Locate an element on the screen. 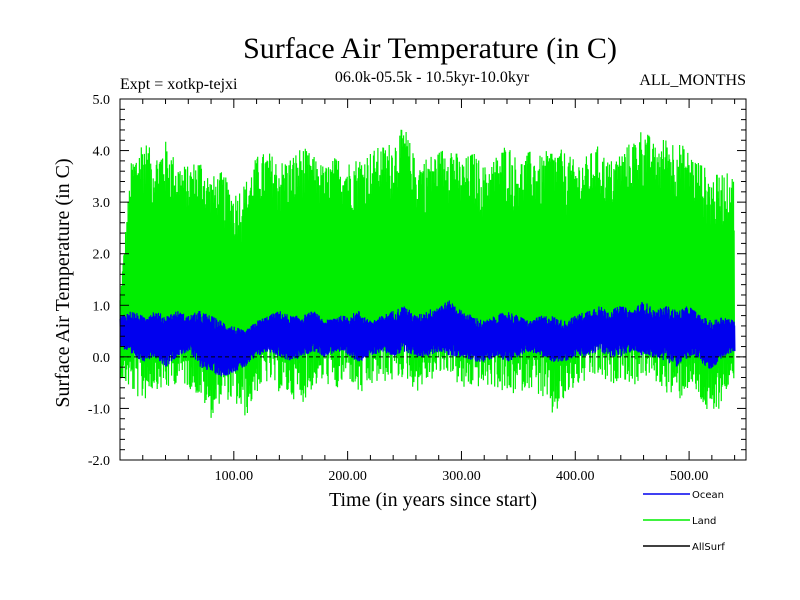  period-label: 06.0k-05.5k - 10.5kyr-10.0kyr is located at coordinates (432, 77).